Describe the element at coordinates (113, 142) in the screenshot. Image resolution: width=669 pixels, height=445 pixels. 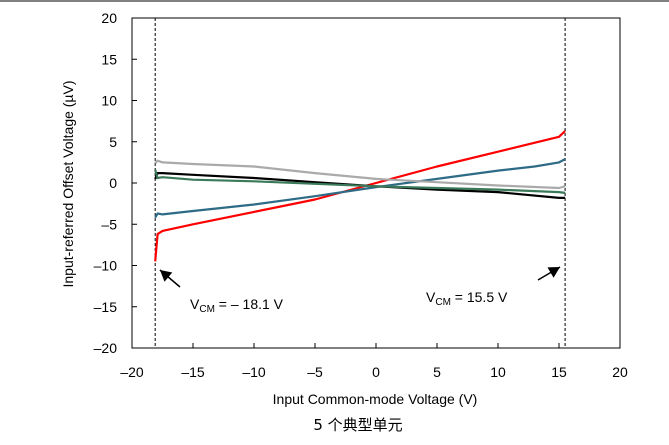
I see `y-tick-label: 5` at that location.